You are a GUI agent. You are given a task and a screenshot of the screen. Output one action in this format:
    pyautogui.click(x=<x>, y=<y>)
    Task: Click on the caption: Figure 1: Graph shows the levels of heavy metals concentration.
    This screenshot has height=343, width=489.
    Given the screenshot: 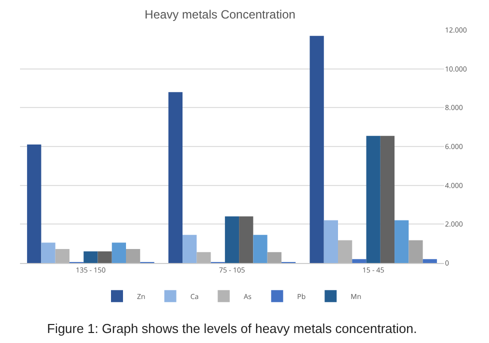 What is the action you would take?
    pyautogui.click(x=232, y=328)
    